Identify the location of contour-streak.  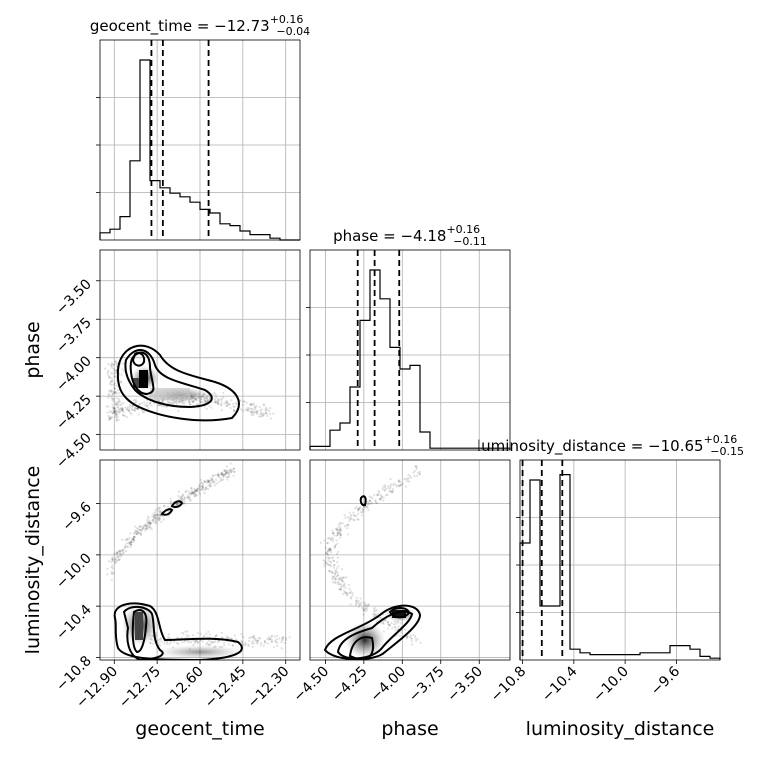
(363, 501).